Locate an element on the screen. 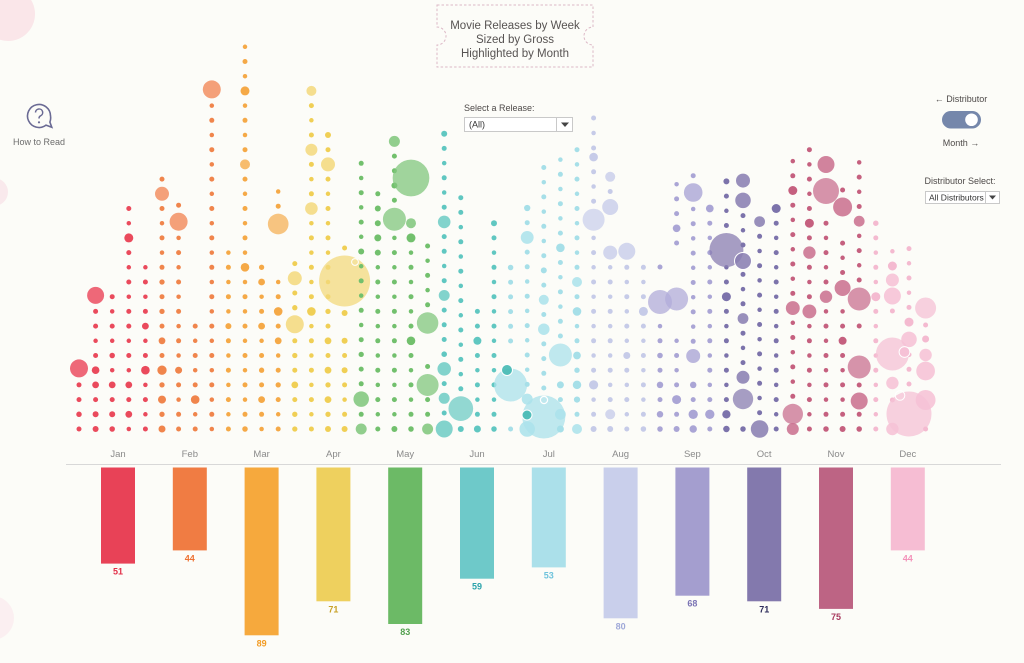 The image size is (1024, 663). svg-text: Nov is located at coordinates (836, 454).